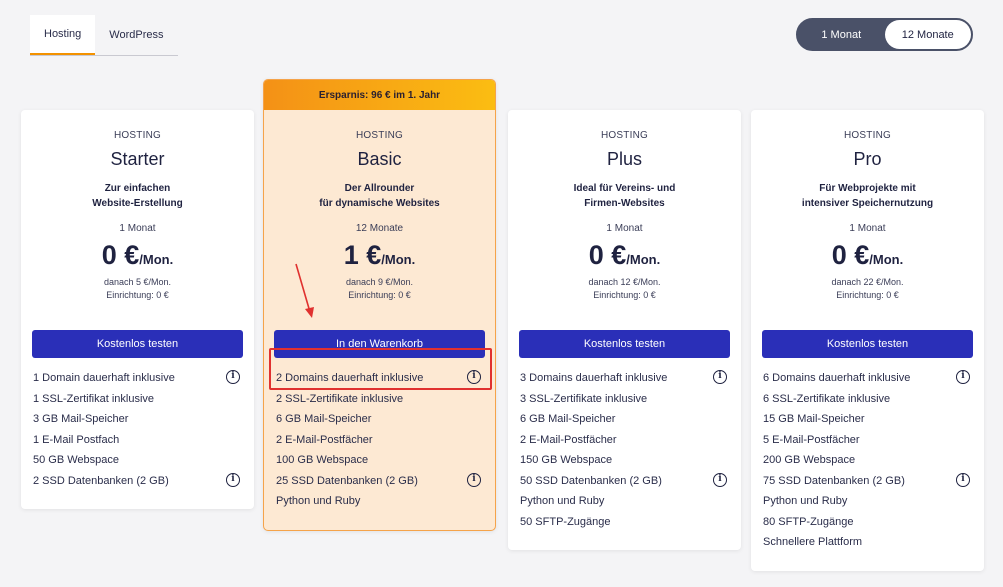 This screenshot has height=587, width=1003. I want to click on plan-description: Ideal für Vereins- und Firmen-Websites, so click(624, 196).